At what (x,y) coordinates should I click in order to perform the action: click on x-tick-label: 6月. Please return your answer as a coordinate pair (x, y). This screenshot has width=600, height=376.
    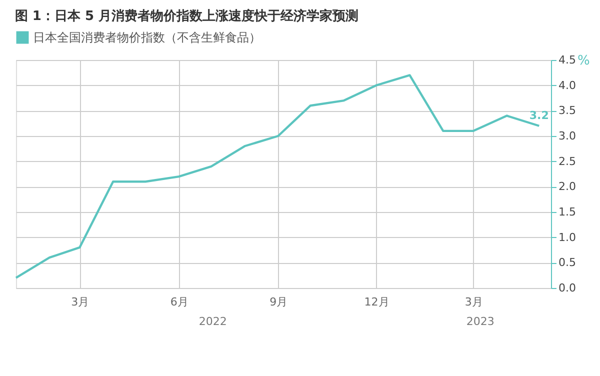
    Looking at the image, I should click on (179, 302).